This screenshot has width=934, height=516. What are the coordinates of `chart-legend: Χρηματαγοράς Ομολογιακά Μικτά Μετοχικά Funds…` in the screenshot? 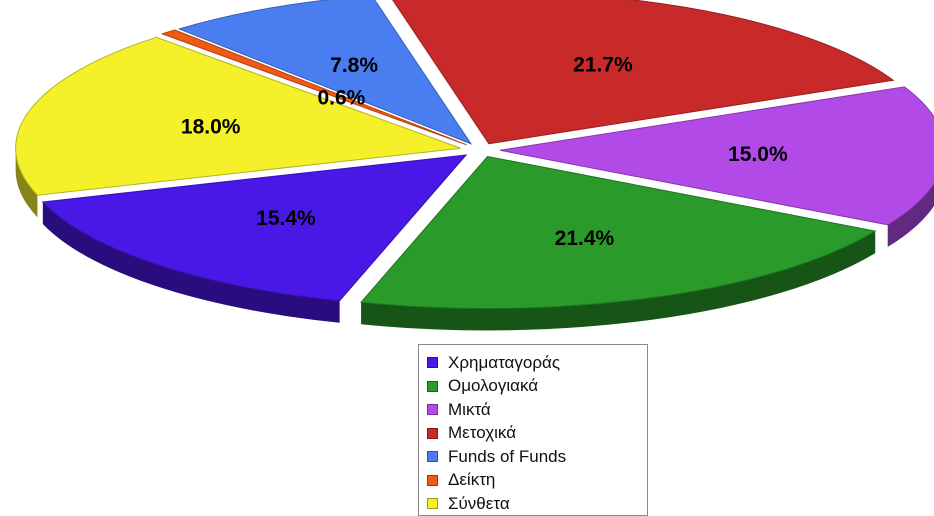 It's located at (533, 430).